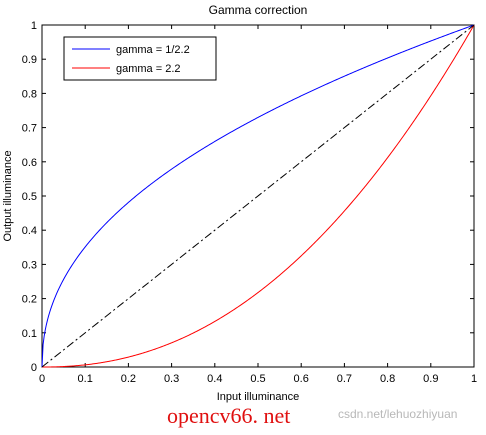  Describe the element at coordinates (387, 379) in the screenshot. I see `x-tick-label: 0.8` at that location.